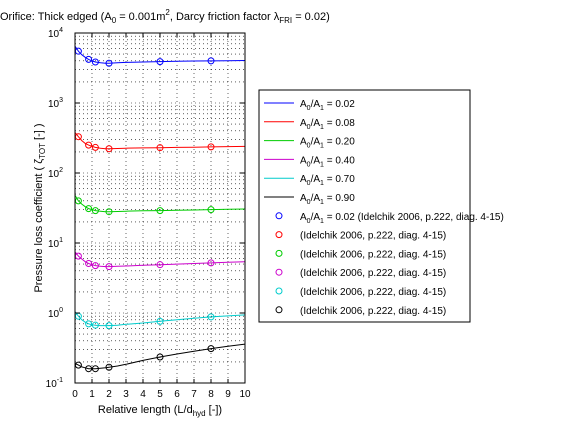 The image size is (577, 437). What do you see at coordinates (327, 161) in the screenshot?
I see `legend-label: A0/A1 = 0.40` at bounding box center [327, 161].